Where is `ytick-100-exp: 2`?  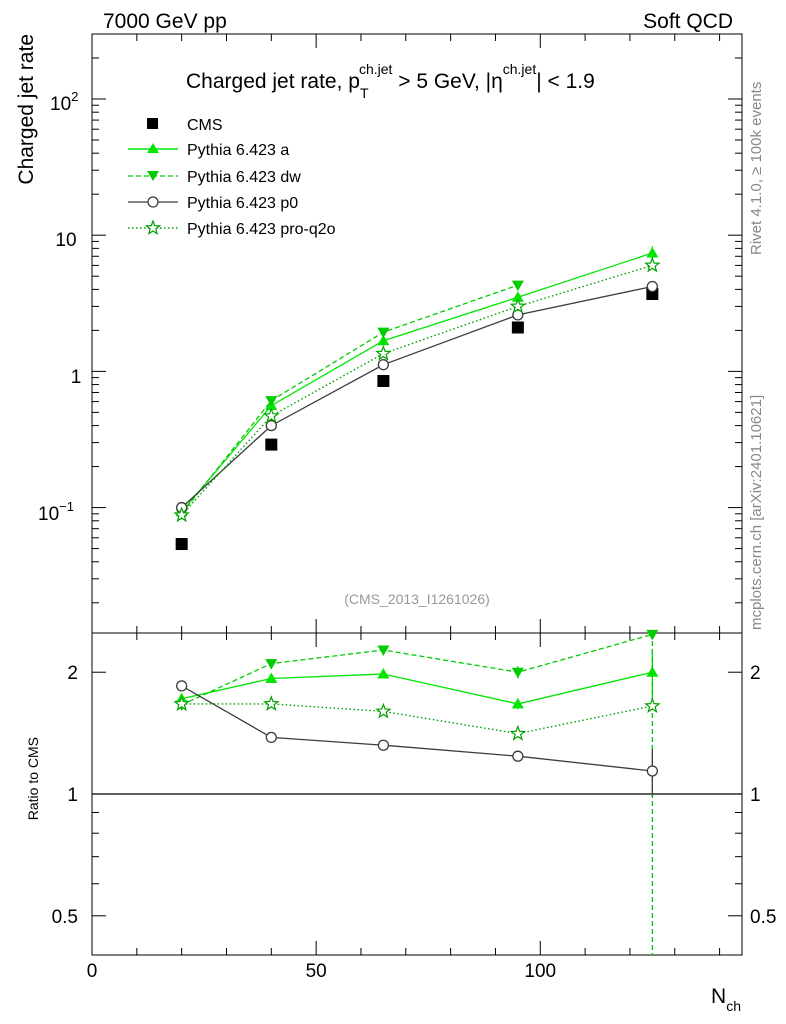 ytick-100-exp: 2 is located at coordinates (74, 96).